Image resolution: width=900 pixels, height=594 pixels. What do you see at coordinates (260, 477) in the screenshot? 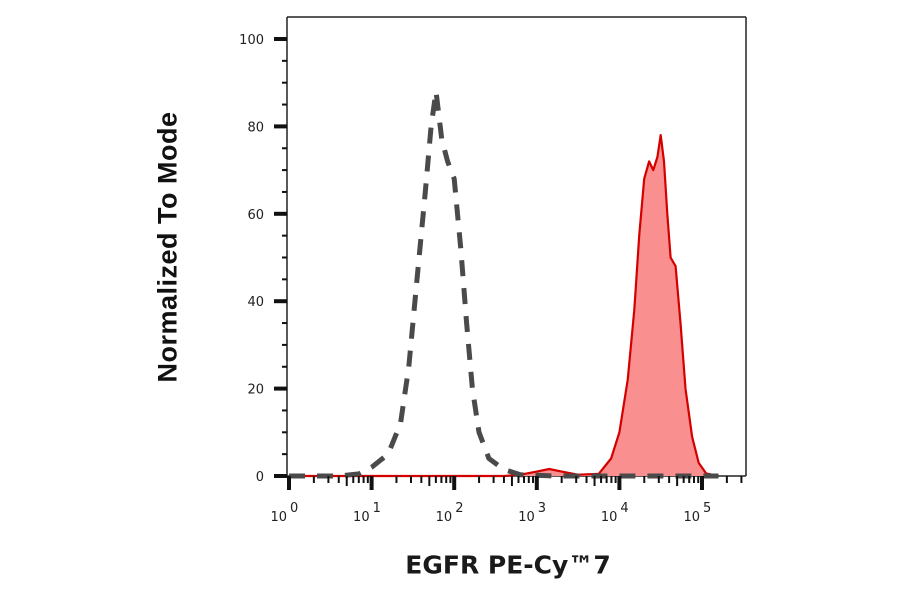
I see `y-tick-label: 0` at bounding box center [260, 477].